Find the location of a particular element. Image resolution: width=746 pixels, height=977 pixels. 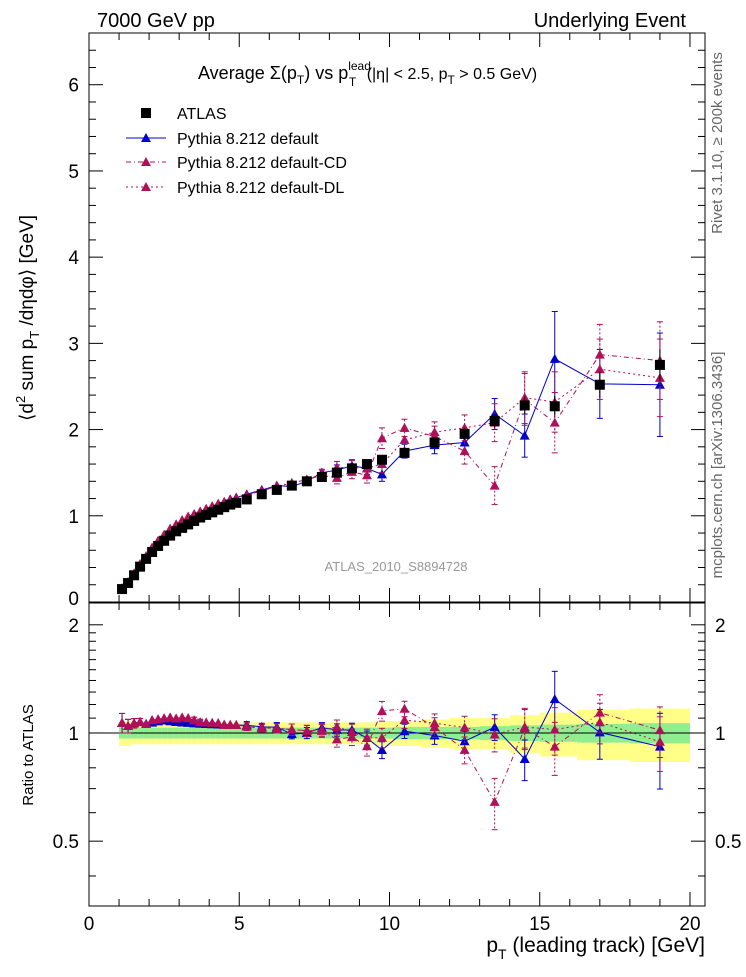

y-tick-label: 4 is located at coordinates (73, 258).